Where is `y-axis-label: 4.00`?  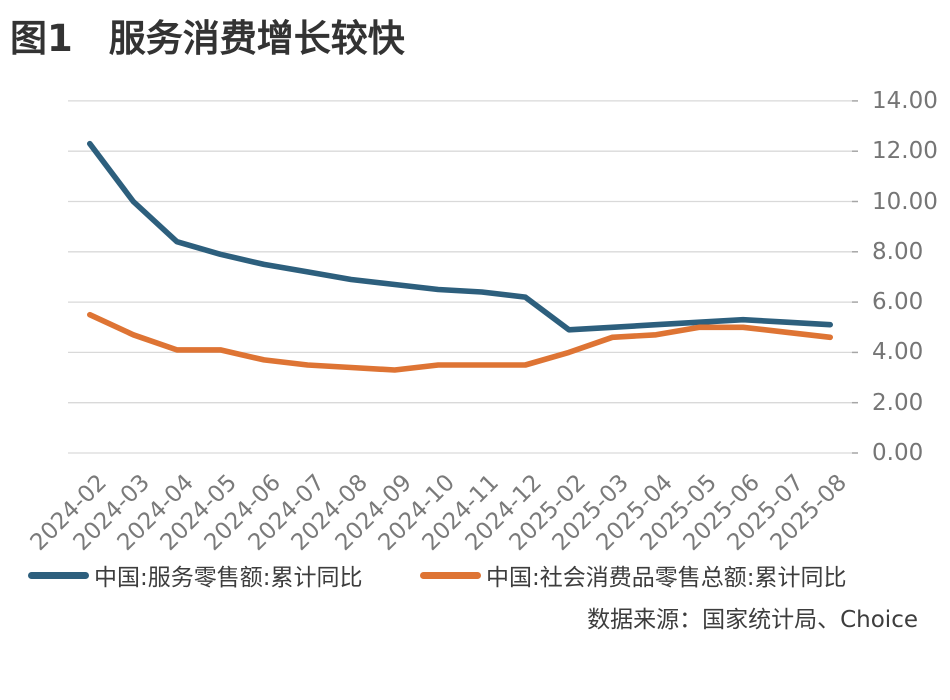 y-axis-label: 4.00 is located at coordinates (898, 352).